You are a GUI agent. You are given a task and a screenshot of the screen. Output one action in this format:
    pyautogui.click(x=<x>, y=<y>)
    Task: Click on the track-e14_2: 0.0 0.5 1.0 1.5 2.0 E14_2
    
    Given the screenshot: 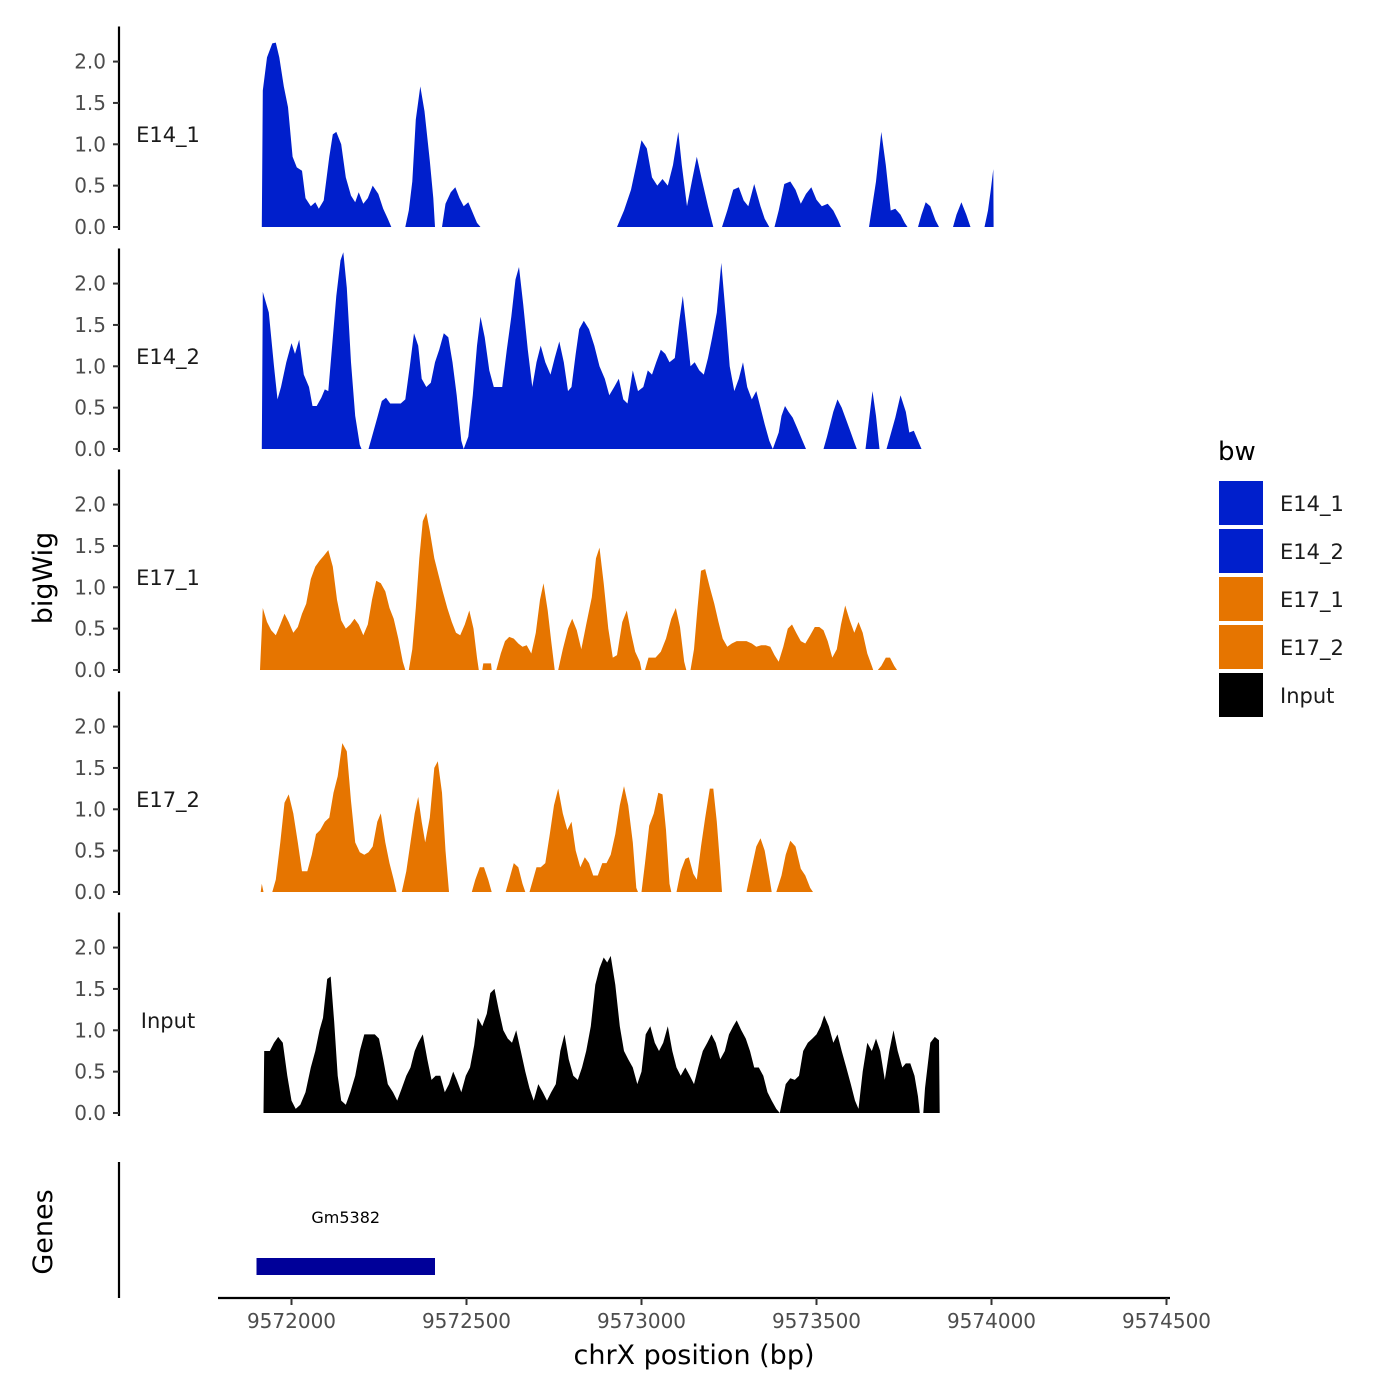 What is the action you would take?
    pyautogui.click(x=498, y=354)
    